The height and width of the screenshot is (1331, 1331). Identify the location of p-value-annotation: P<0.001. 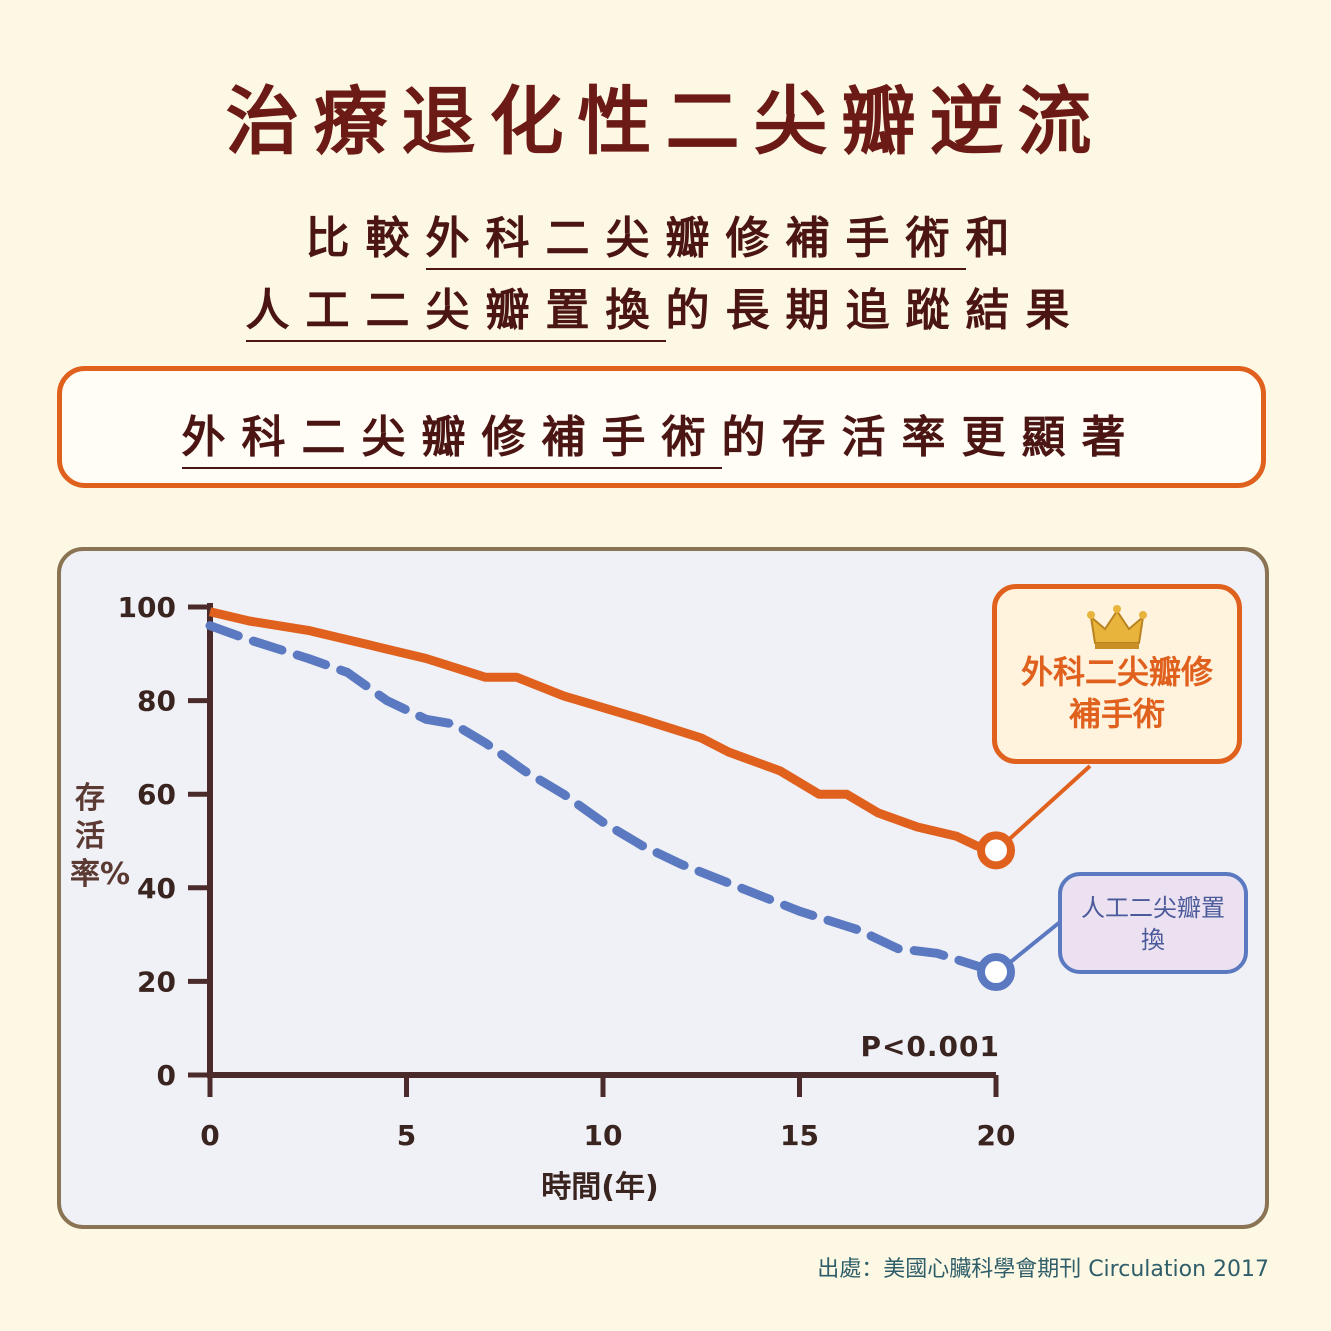
(930, 1046).